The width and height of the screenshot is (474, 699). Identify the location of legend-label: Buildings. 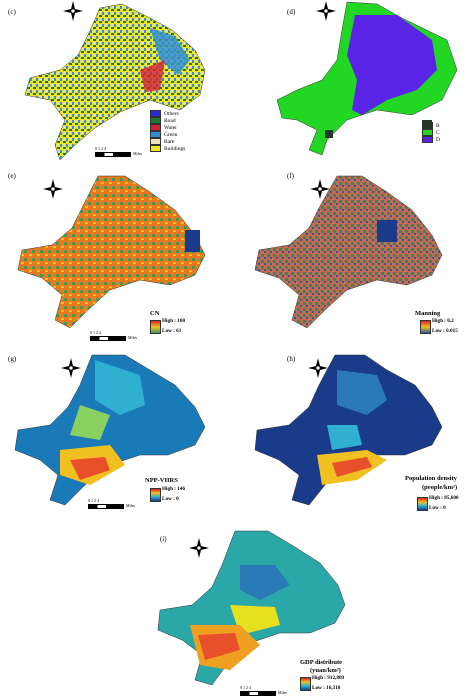
(175, 148).